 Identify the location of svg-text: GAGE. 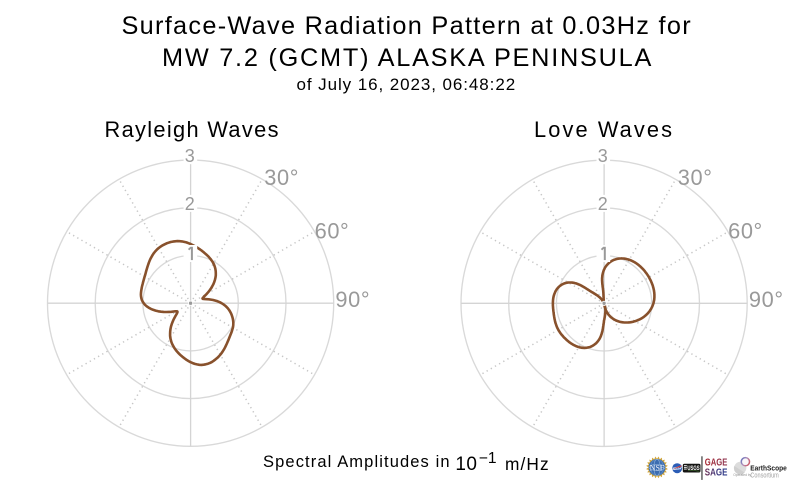
(716, 462).